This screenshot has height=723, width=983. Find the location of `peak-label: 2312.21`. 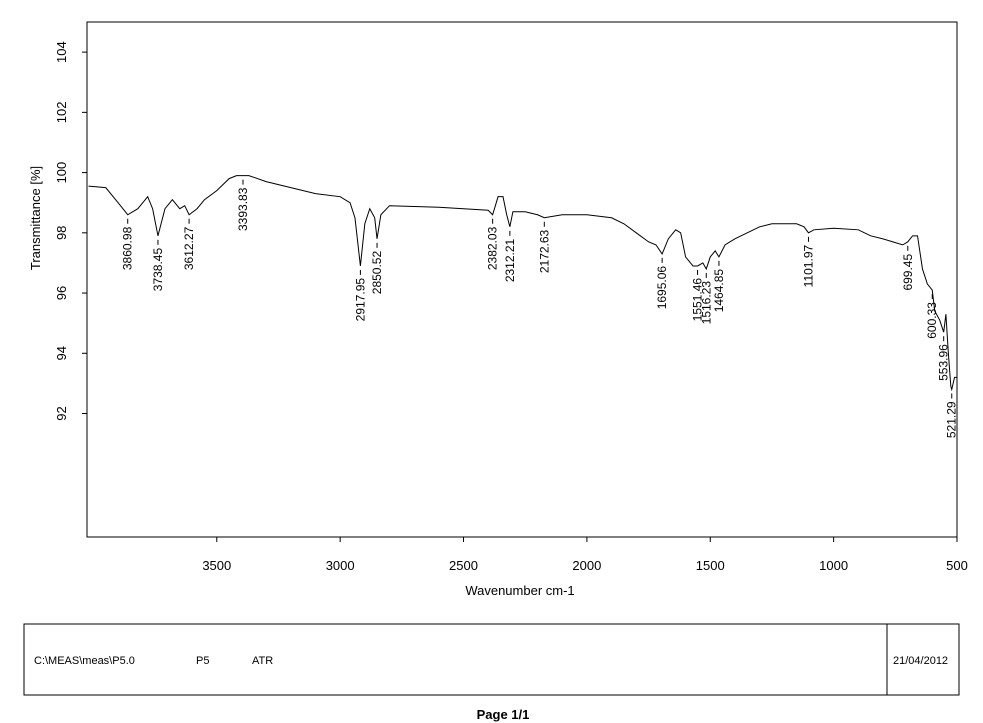

peak-label: 2312.21 is located at coordinates (510, 260).